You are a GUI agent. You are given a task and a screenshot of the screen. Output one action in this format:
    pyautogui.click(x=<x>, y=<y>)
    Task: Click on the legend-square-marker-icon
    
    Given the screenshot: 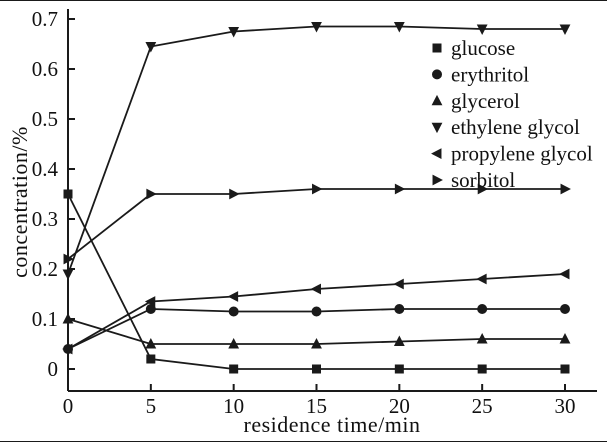 What is the action you would take?
    pyautogui.click(x=437, y=48)
    